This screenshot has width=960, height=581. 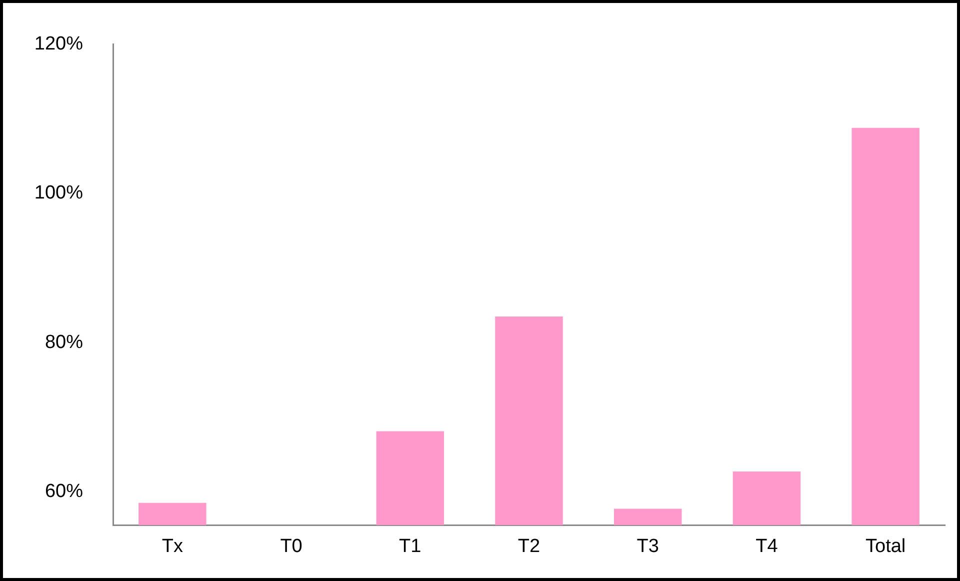 What do you see at coordinates (886, 546) in the screenshot?
I see `x-tick-label: Total` at bounding box center [886, 546].